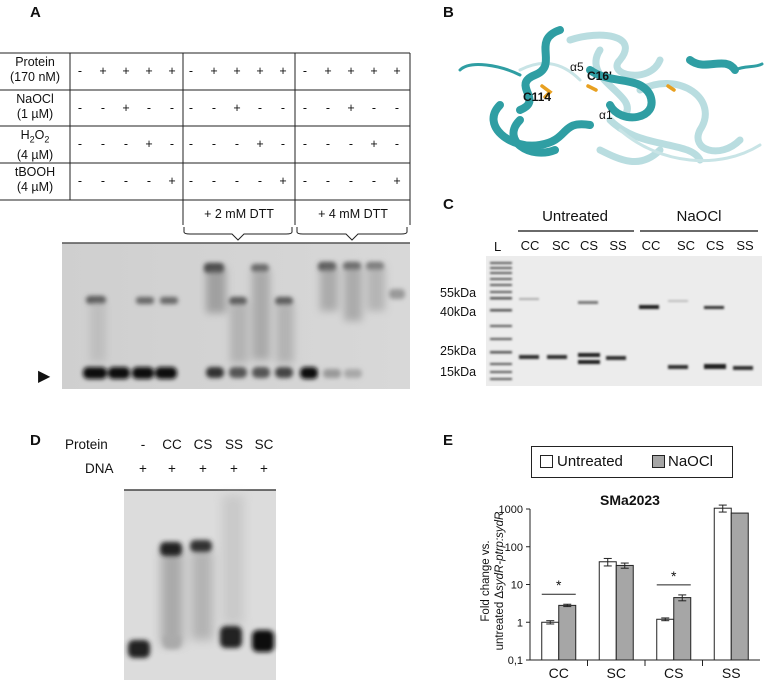 This screenshot has width=765, height=696. Describe the element at coordinates (80, 144) in the screenshot. I see `mark-r2-c0: -` at that location.